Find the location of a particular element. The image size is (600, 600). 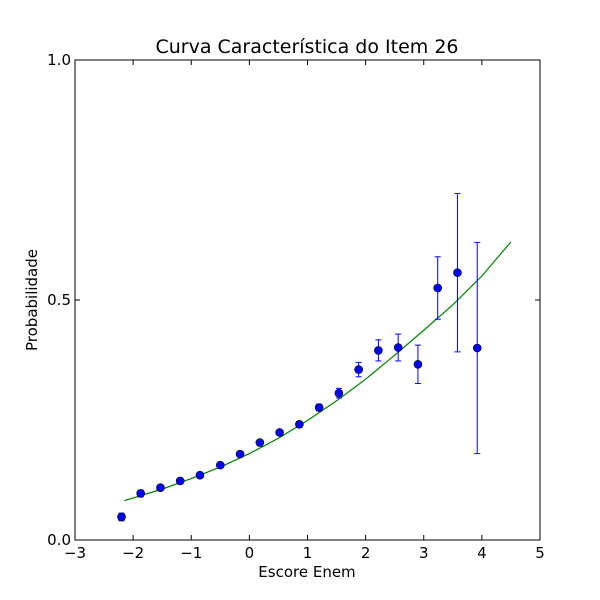

y-tick-label: 1.0 is located at coordinates (59, 60).